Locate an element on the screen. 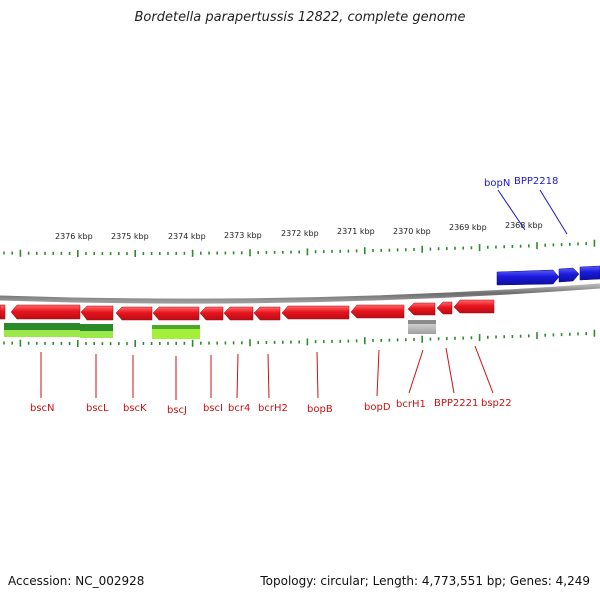 The width and height of the screenshot is (600, 604). kbp-label: 2371 kbp is located at coordinates (356, 231).